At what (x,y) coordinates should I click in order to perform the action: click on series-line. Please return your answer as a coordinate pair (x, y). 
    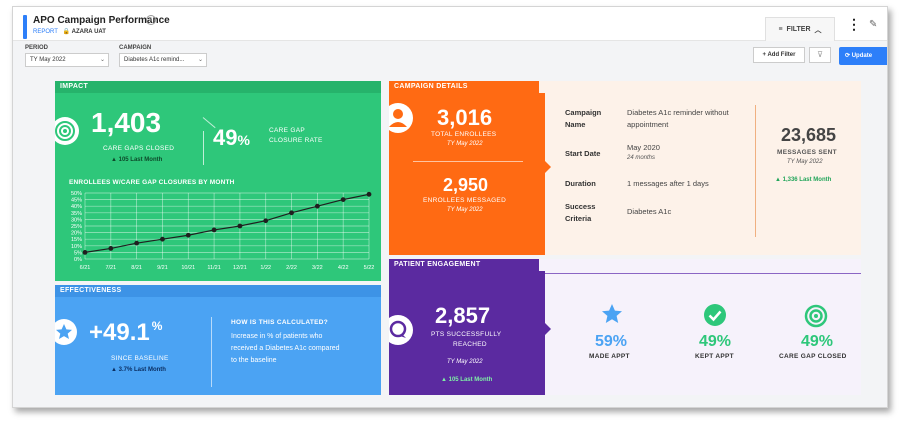
    Looking at the image, I should click on (227, 223).